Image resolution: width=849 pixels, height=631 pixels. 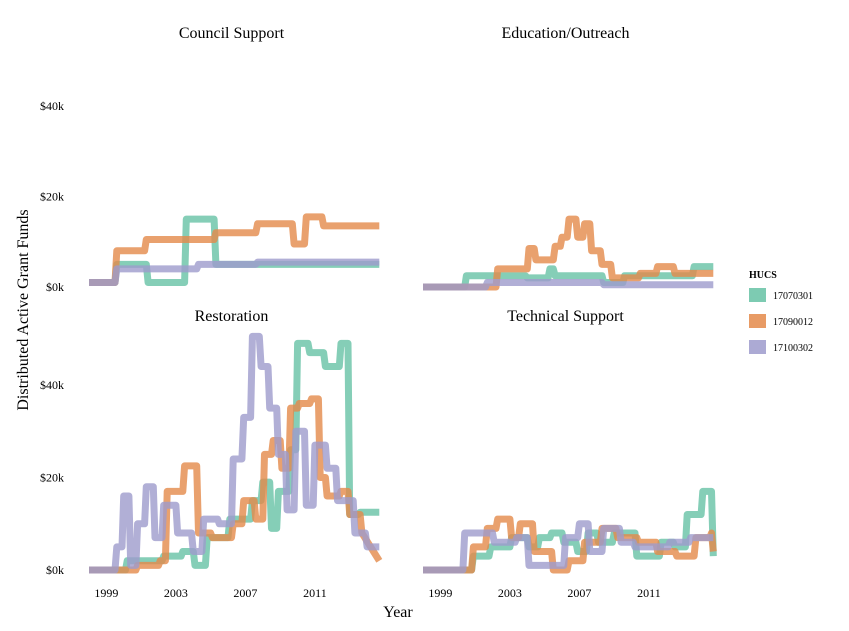 I want to click on legend-entry: 17090012, so click(x=781, y=321).